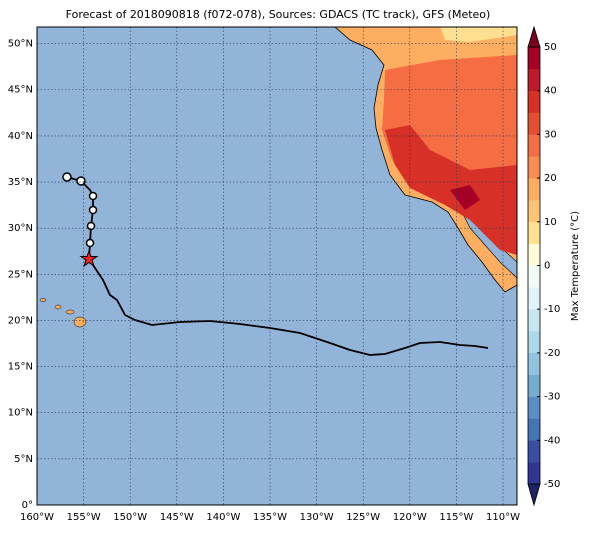 This screenshot has width=592, height=533. Describe the element at coordinates (363, 517) in the screenshot. I see `x-tick-label: 125°W` at that location.